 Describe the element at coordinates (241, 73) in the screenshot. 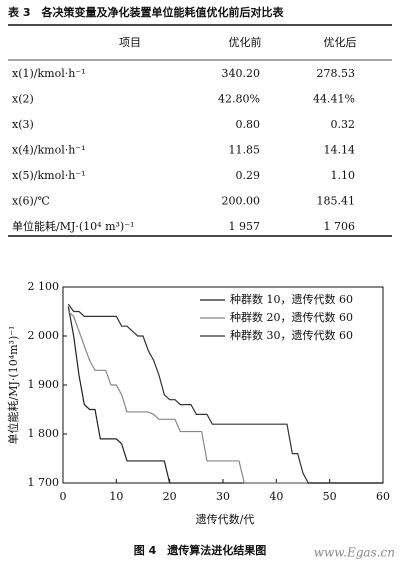

I see `table-cell: 340.20` at that location.